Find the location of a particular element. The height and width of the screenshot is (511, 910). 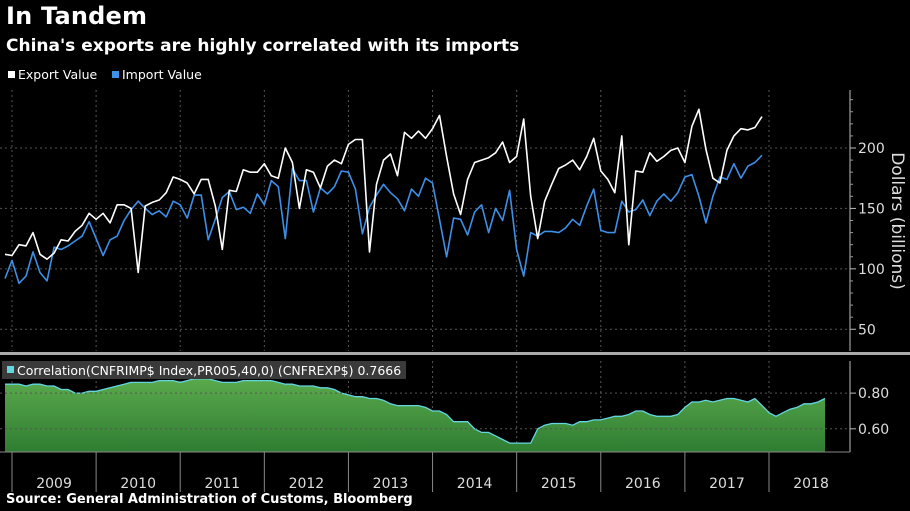

legend: Export Value Import Value is located at coordinates (105, 74).